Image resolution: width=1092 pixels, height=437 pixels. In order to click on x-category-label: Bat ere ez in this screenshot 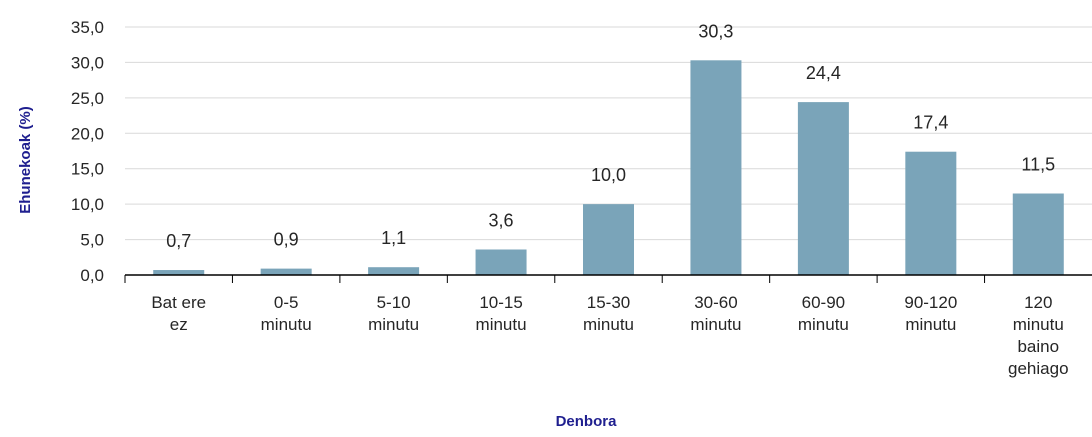, I will do `click(178, 313)`.